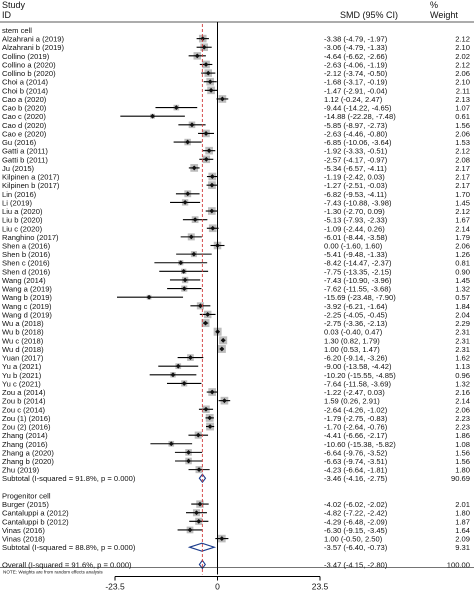  Describe the element at coordinates (22, 375) in the screenshot. I see `study-label: Yu b (2021)` at that location.